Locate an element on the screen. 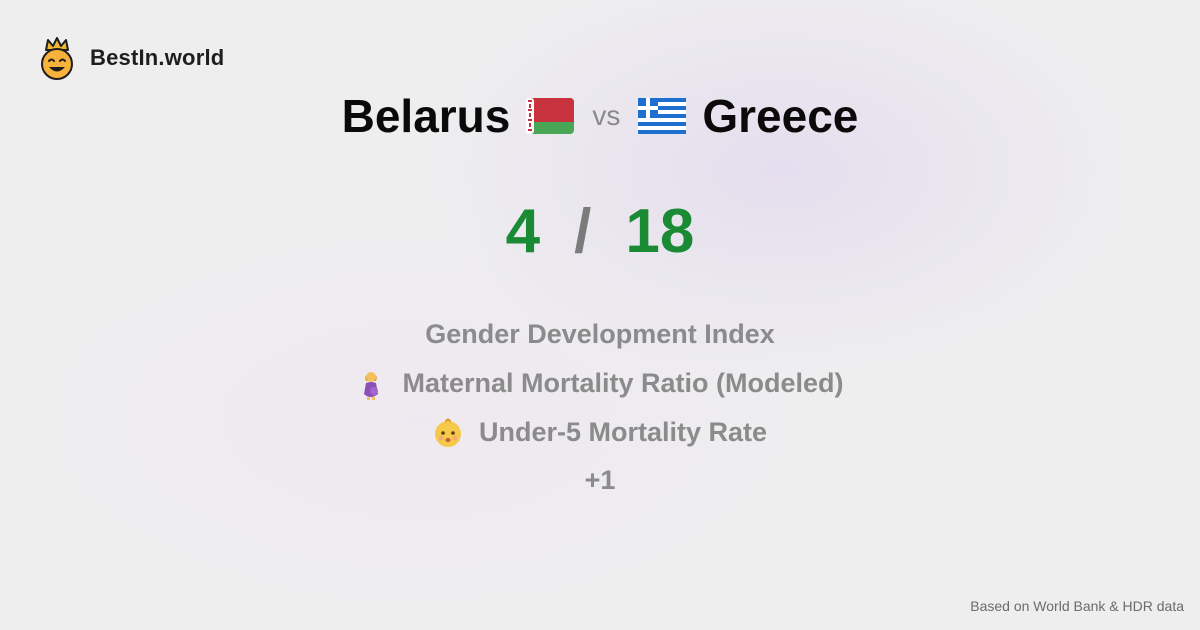 This screenshot has height=630, width=1200. brand-name: BestIn.world is located at coordinates (157, 57).